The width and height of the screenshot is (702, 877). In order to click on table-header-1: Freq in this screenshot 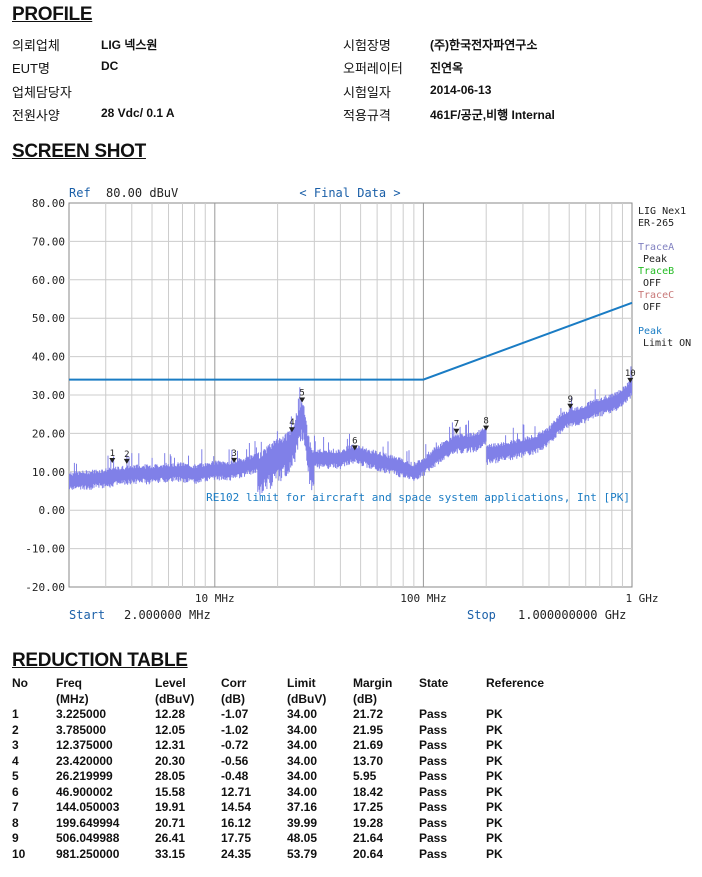, I will do `click(69, 683)`.